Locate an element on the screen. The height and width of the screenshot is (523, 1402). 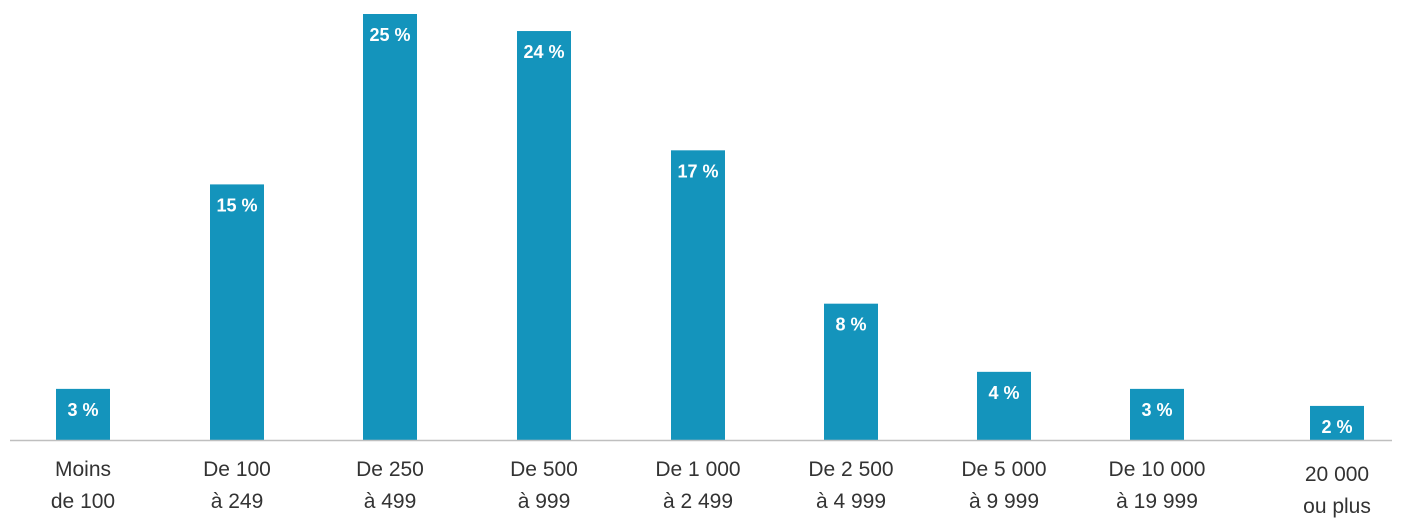
category-label-line: De 500 is located at coordinates (544, 469).